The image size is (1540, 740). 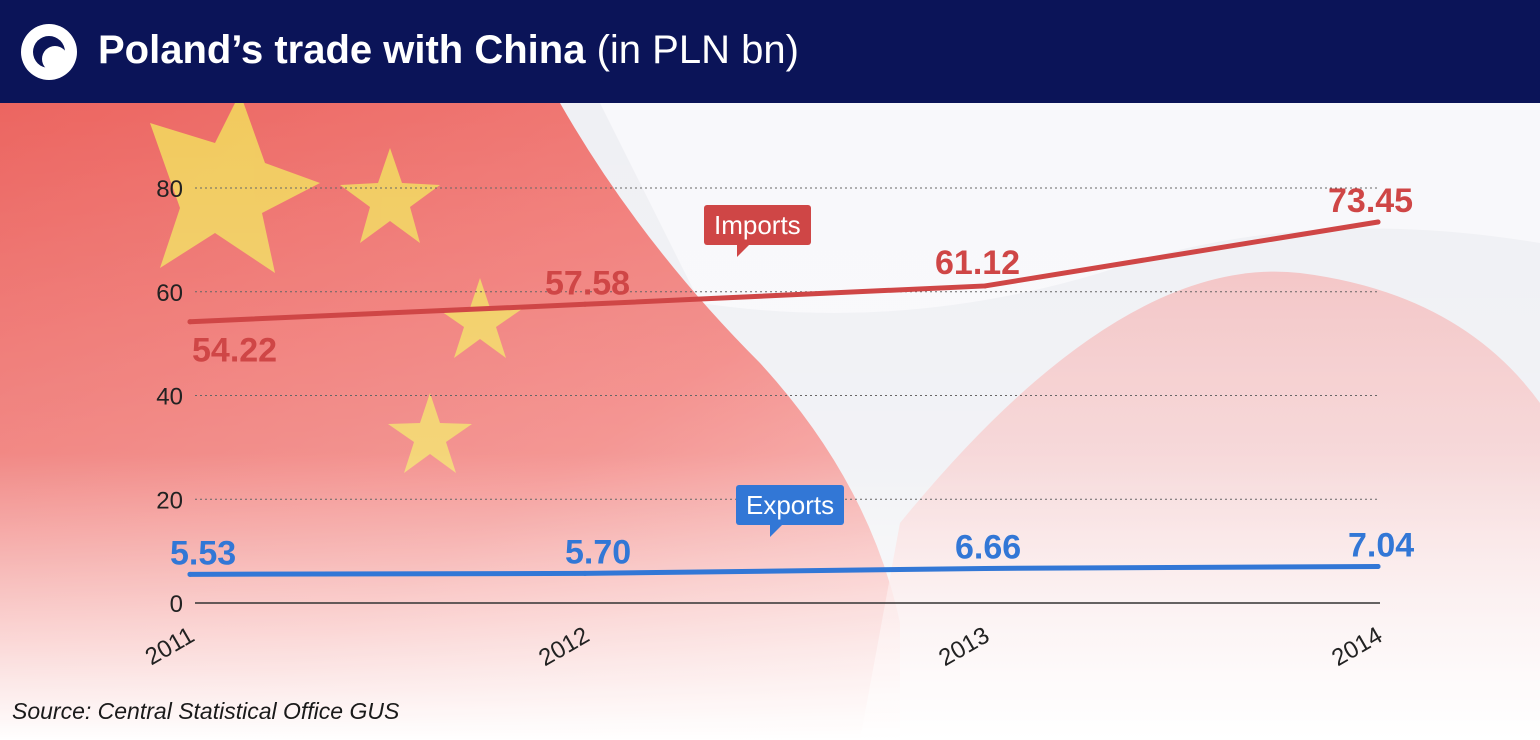 I want to click on x-tick-label: 2012, so click(x=564, y=647).